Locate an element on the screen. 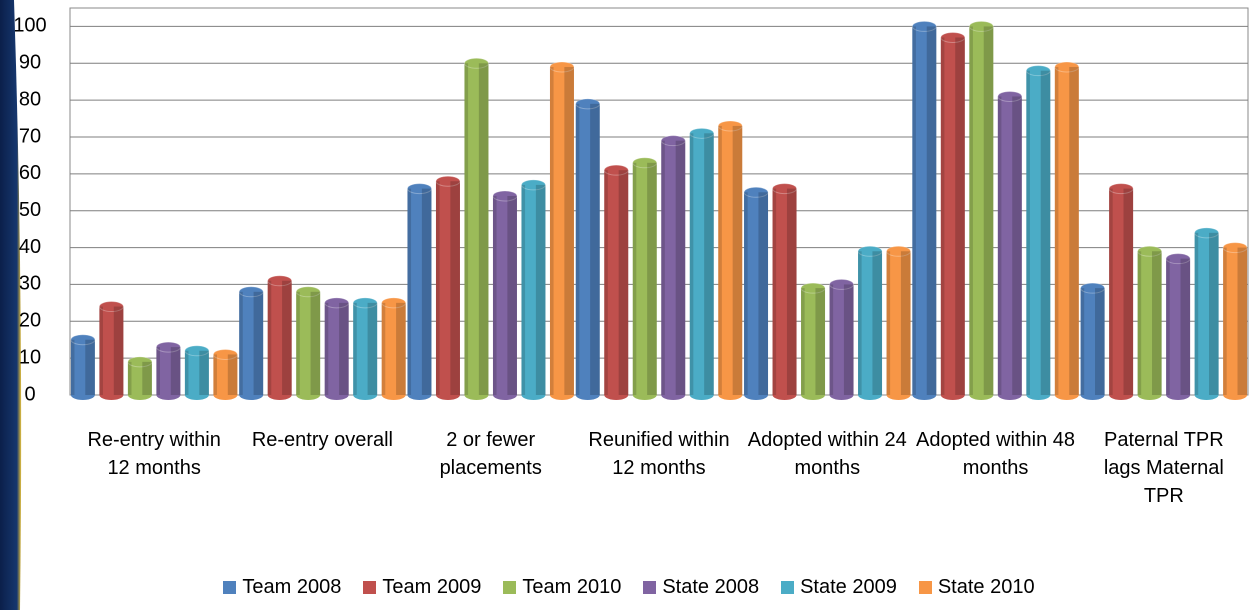  y-tick-label: 0 is located at coordinates (29, 394).